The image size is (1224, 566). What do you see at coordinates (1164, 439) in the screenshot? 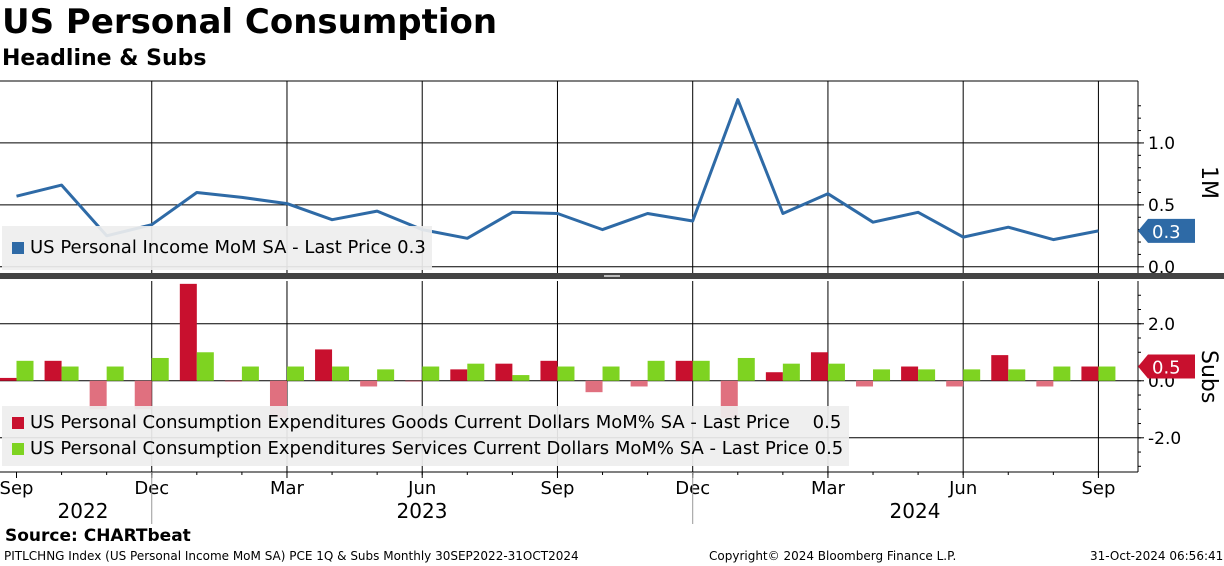
I see `bottom-y-tick-label: -2.0` at bounding box center [1164, 439].